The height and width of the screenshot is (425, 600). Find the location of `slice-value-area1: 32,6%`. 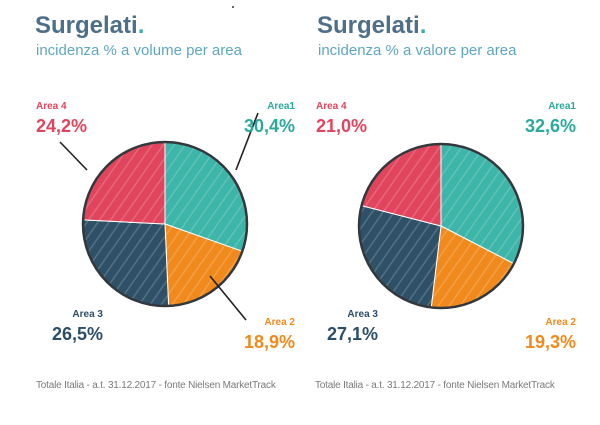

slice-value-area1: 32,6% is located at coordinates (550, 126).